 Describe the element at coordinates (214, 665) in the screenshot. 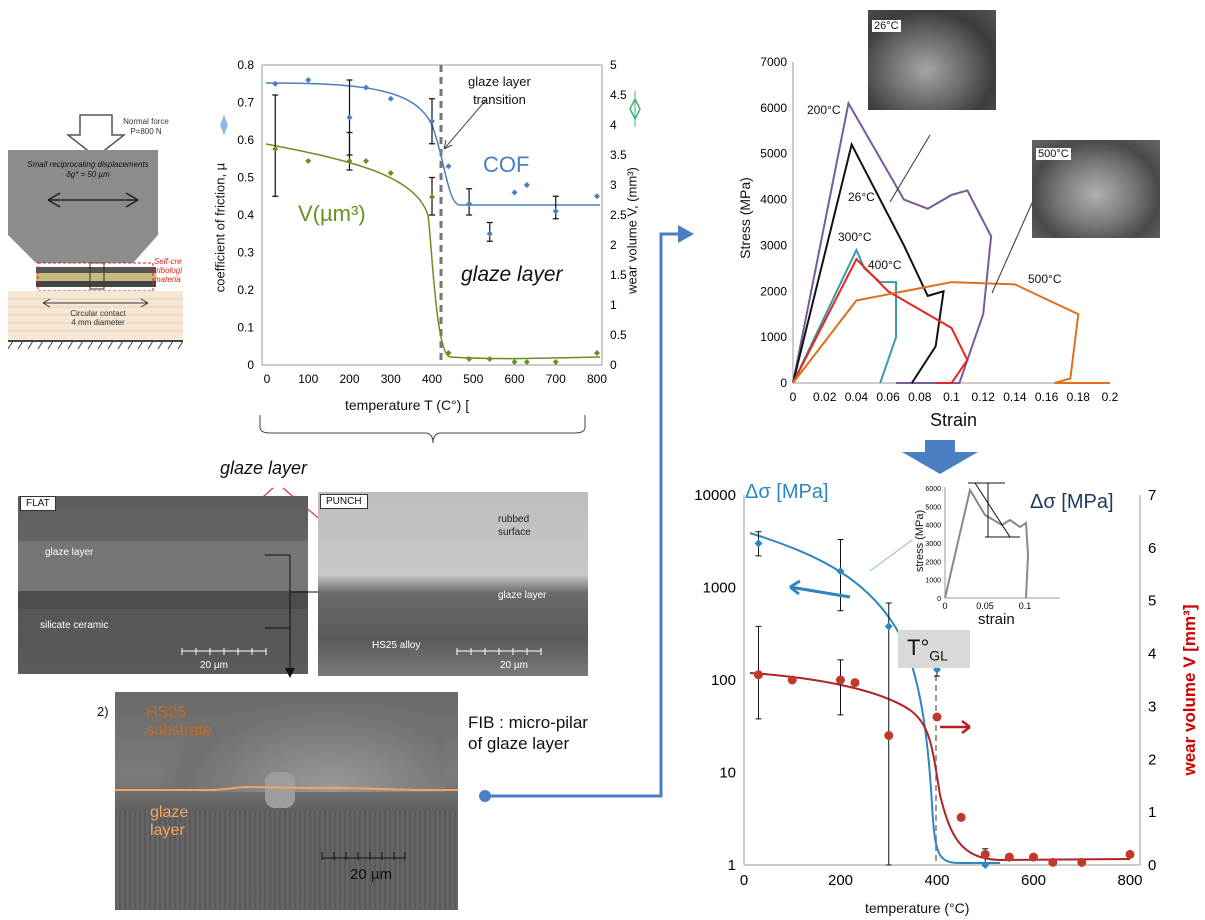

I see `flat-scale-text: 20 µm` at that location.